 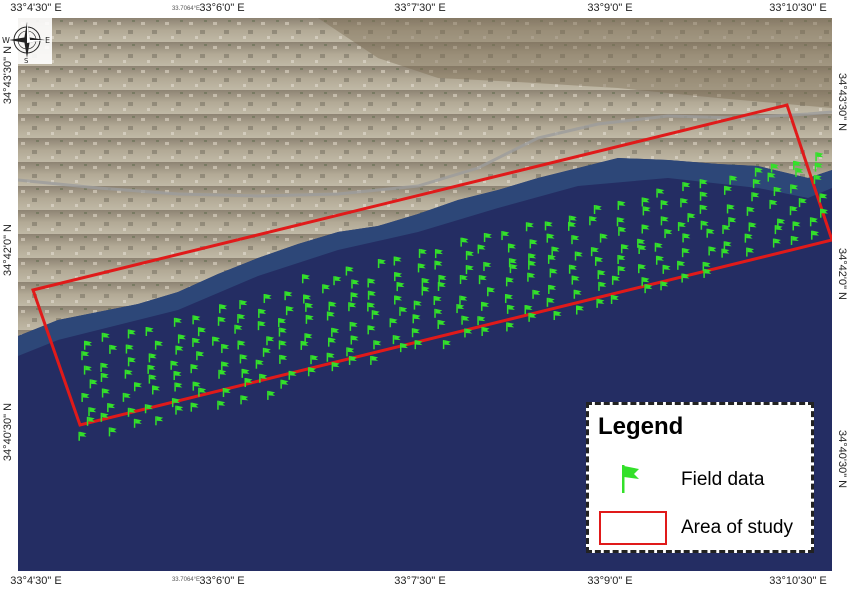 I want to click on top-tick: 33°10'30" E, so click(x=798, y=8).